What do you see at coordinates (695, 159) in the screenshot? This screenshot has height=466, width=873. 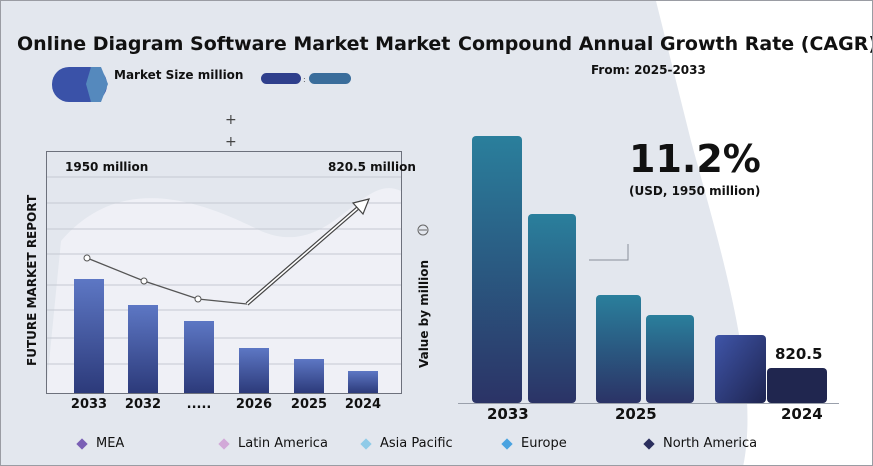 I see `cagr-value: 11.2%` at bounding box center [695, 159].